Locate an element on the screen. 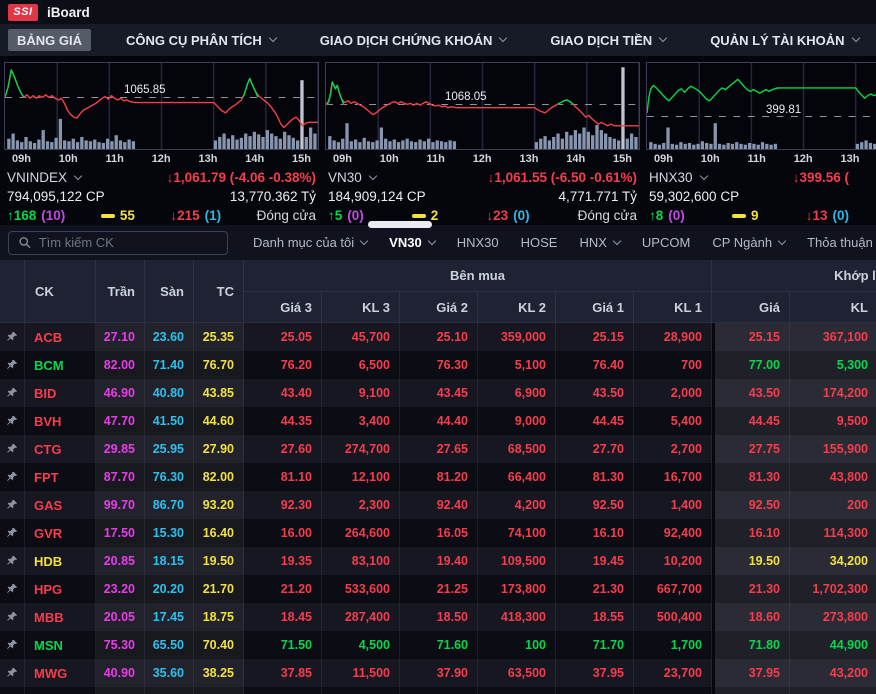 This screenshot has height=694, width=876. nav-item-quản-lý-tài-khoản: QUẢN LÝ TÀI KHOẢN is located at coordinates (784, 40).